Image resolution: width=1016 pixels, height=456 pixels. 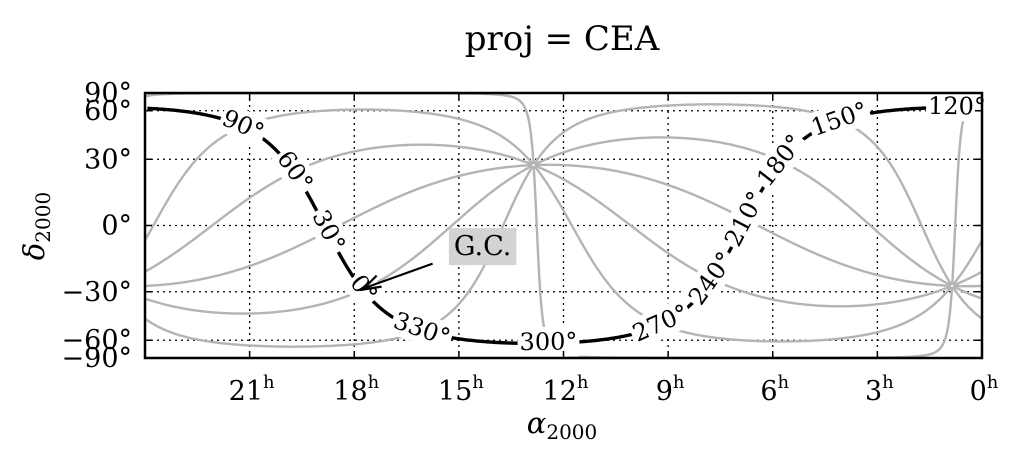 I want to click on galactic-longitude-label: 330°, so click(x=422, y=329).